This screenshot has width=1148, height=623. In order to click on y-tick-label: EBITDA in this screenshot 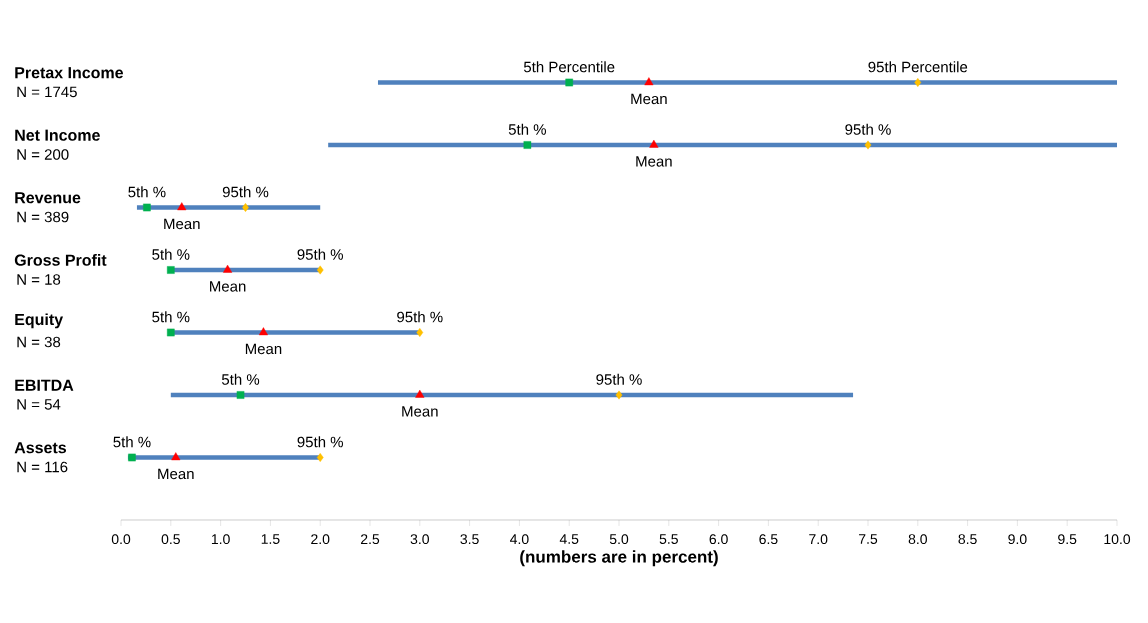, I will do `click(44, 385)`.